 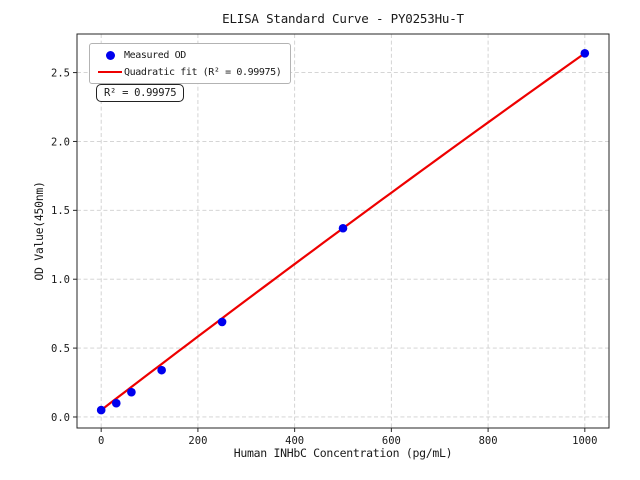 What do you see at coordinates (60, 211) in the screenshot?
I see `y-tick-label: 1.5` at bounding box center [60, 211].